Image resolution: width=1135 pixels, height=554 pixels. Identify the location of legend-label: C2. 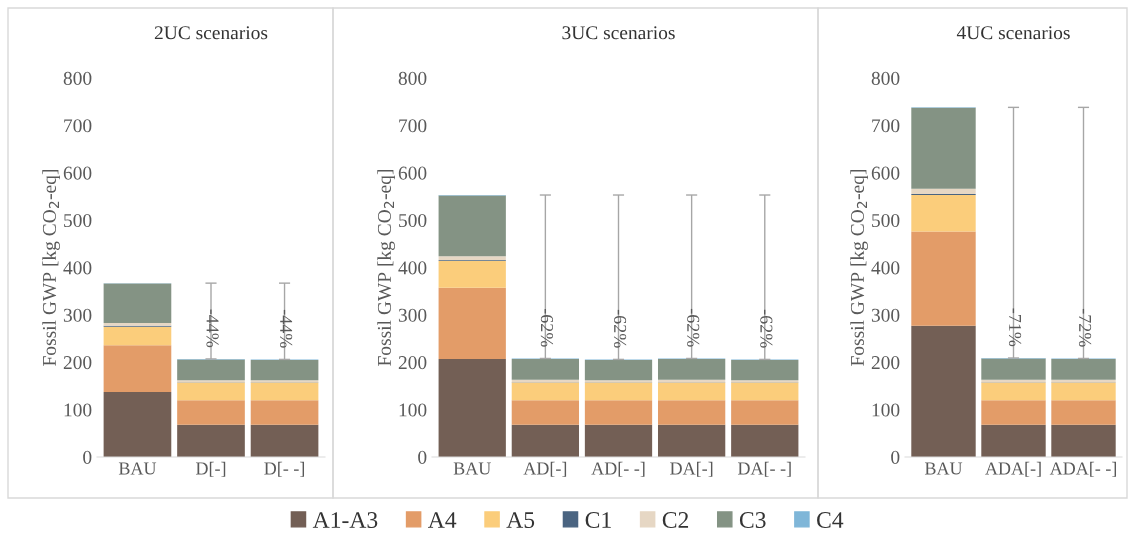
(675, 520).